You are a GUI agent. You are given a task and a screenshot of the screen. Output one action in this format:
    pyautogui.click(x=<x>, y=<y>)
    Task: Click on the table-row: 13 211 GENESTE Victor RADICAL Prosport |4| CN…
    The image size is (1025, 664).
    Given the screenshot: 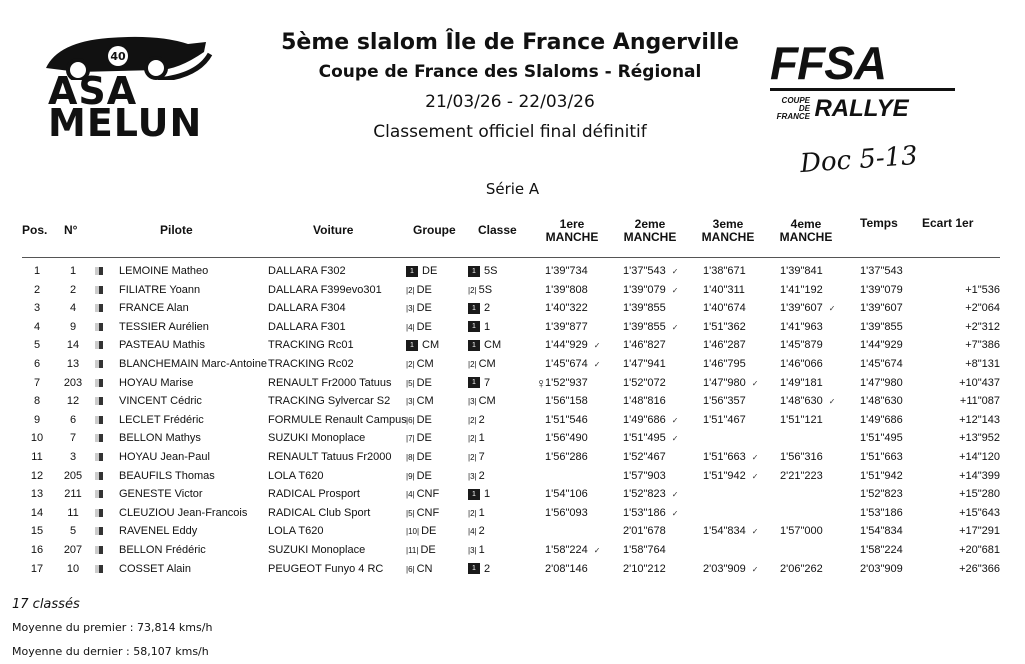 What is the action you would take?
    pyautogui.click(x=512, y=494)
    